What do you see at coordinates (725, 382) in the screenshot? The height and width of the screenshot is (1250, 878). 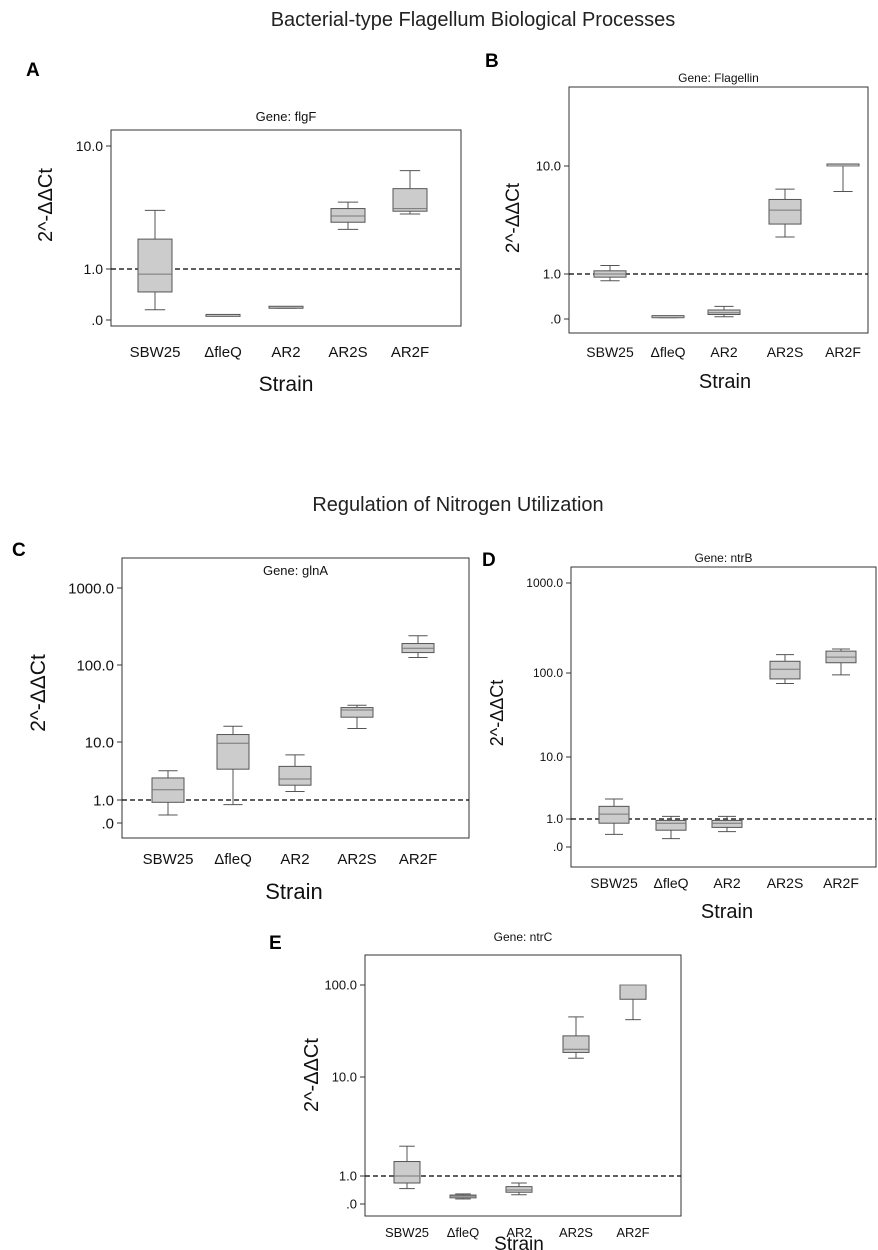 I see `panel-b-xlabel: Strain` at bounding box center [725, 382].